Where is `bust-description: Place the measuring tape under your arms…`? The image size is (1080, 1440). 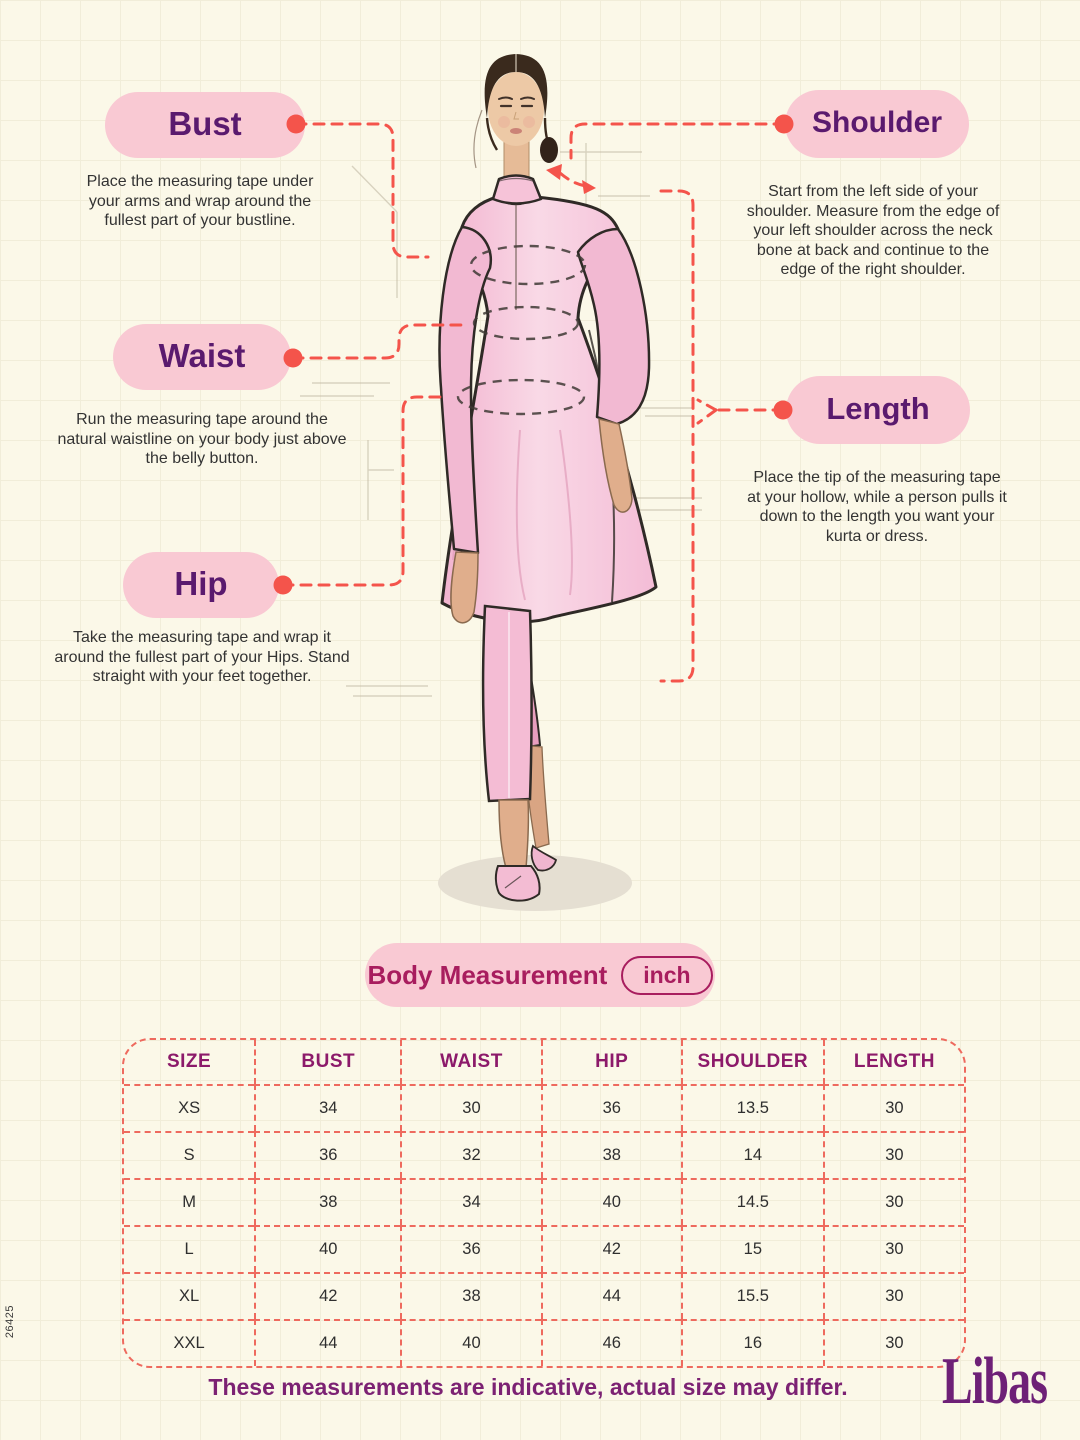 bust-description: Place the measuring tape under your arms… is located at coordinates (200, 201).